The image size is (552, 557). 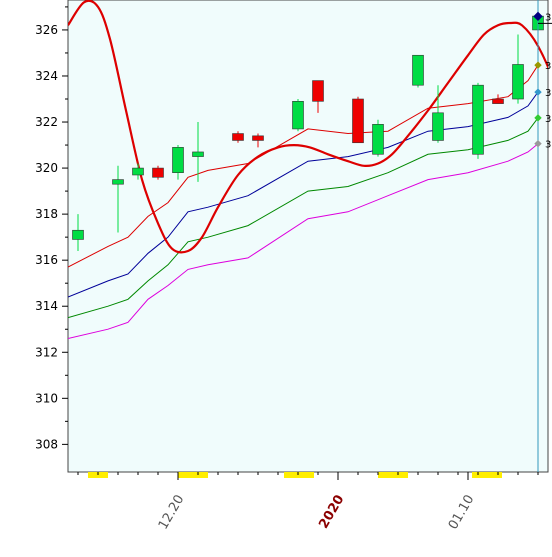 I want to click on y-tick-label: 318, so click(x=46, y=214).